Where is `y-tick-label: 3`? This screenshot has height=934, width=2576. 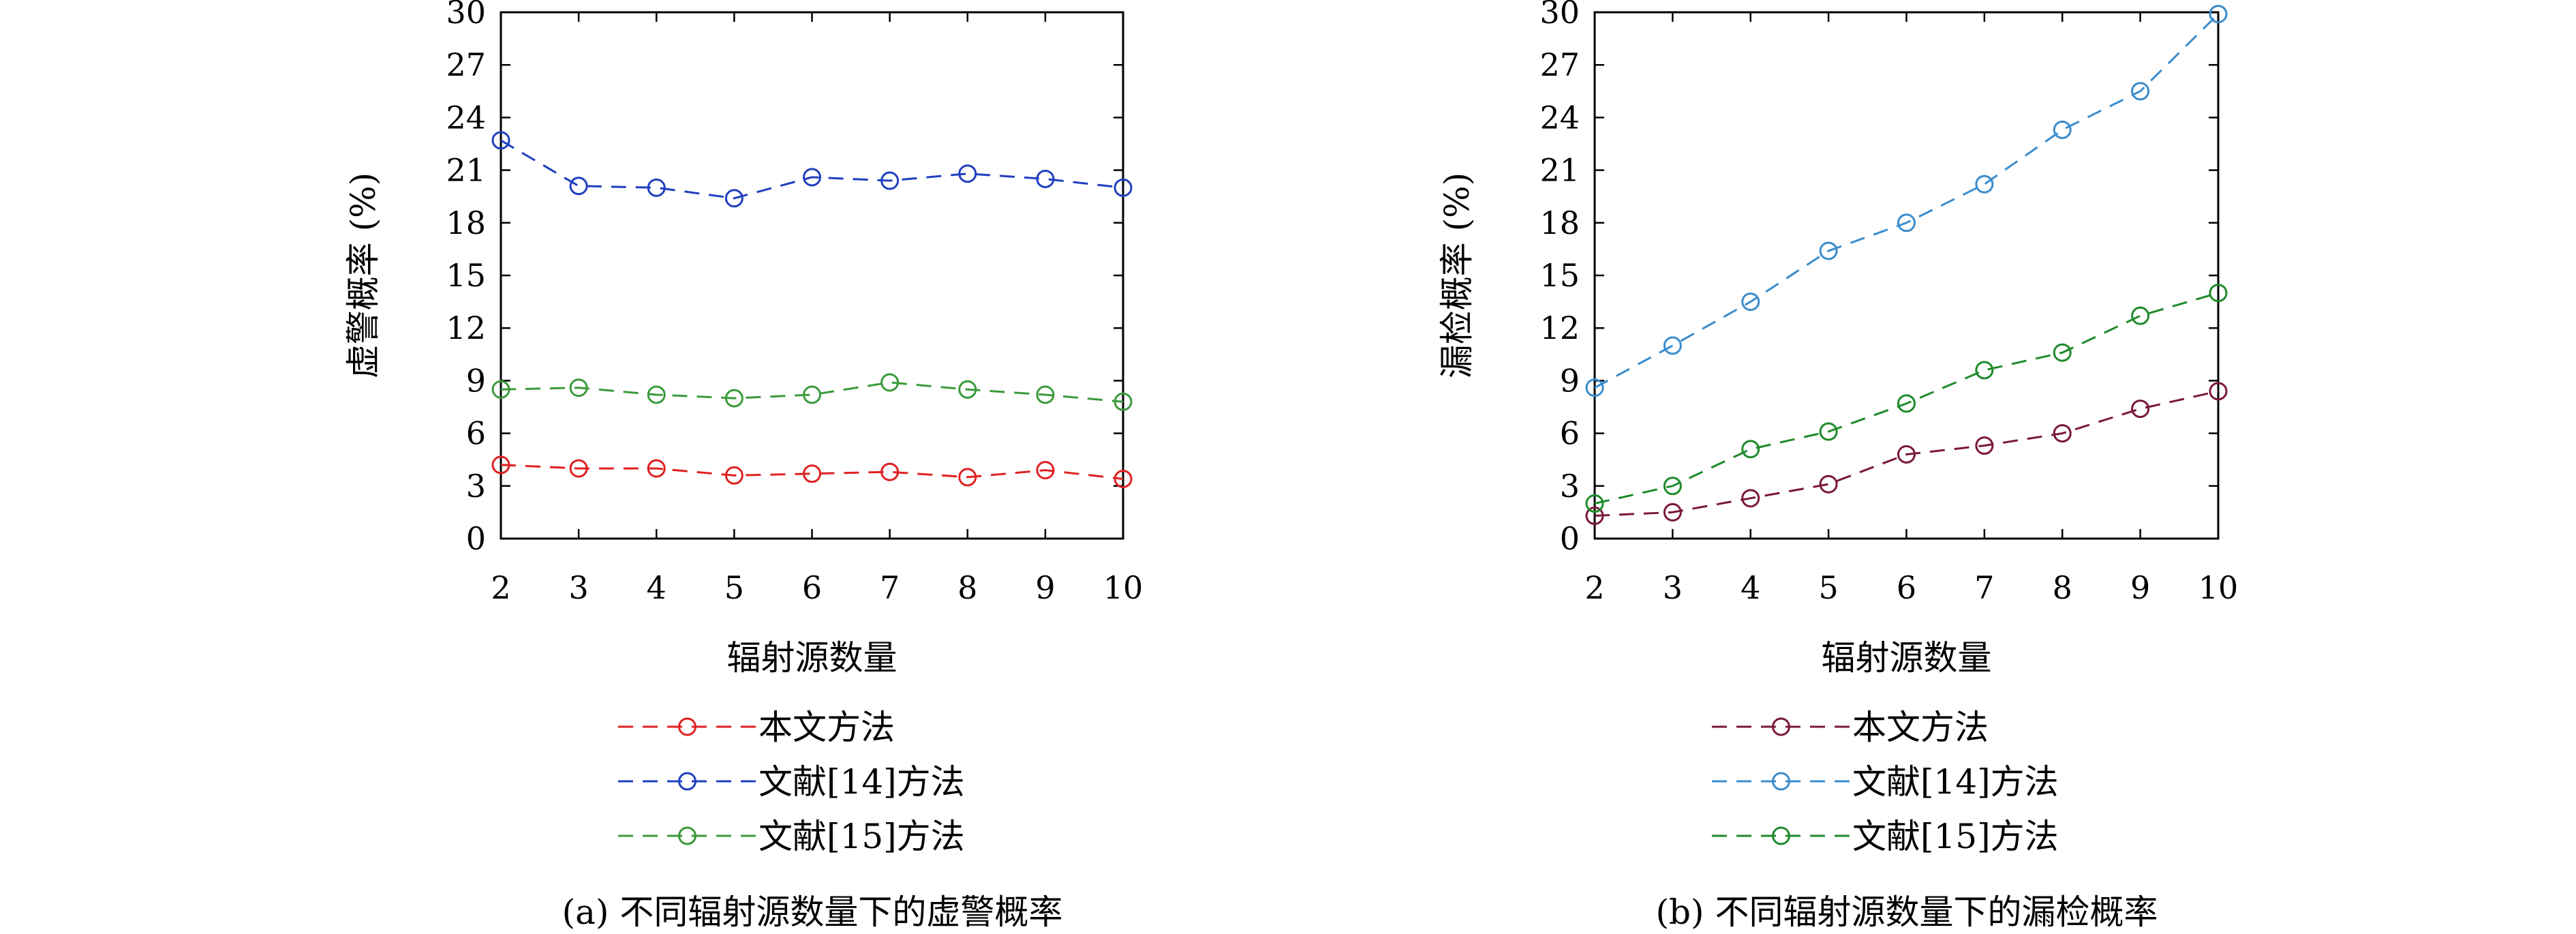
y-tick-label: 3 is located at coordinates (476, 486).